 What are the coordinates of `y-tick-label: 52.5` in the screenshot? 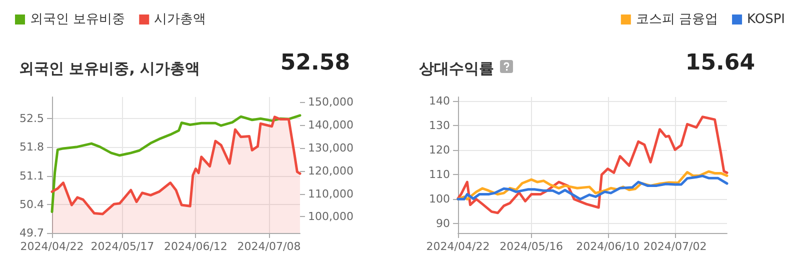 It's located at (32, 119).